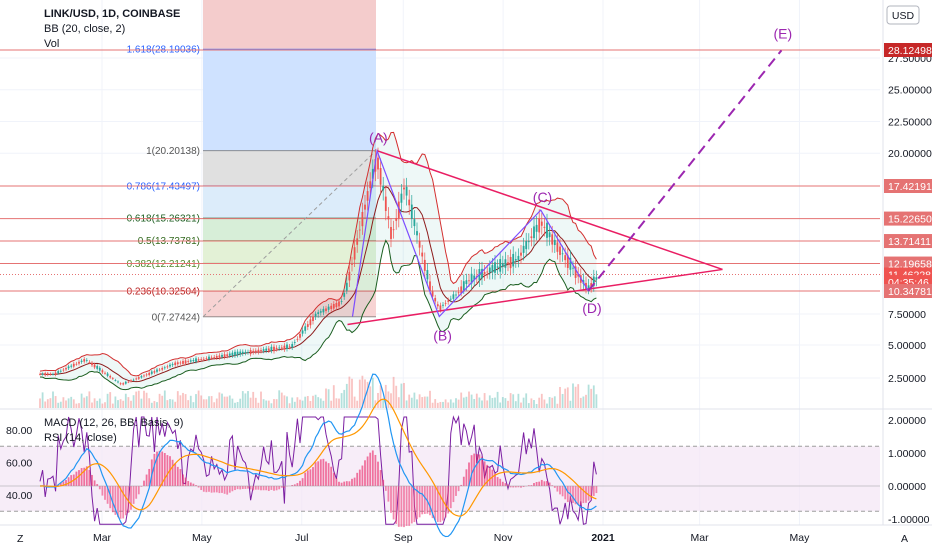 The height and width of the screenshot is (550, 932). I want to click on rsi-axis-label: 40.00, so click(19, 496).